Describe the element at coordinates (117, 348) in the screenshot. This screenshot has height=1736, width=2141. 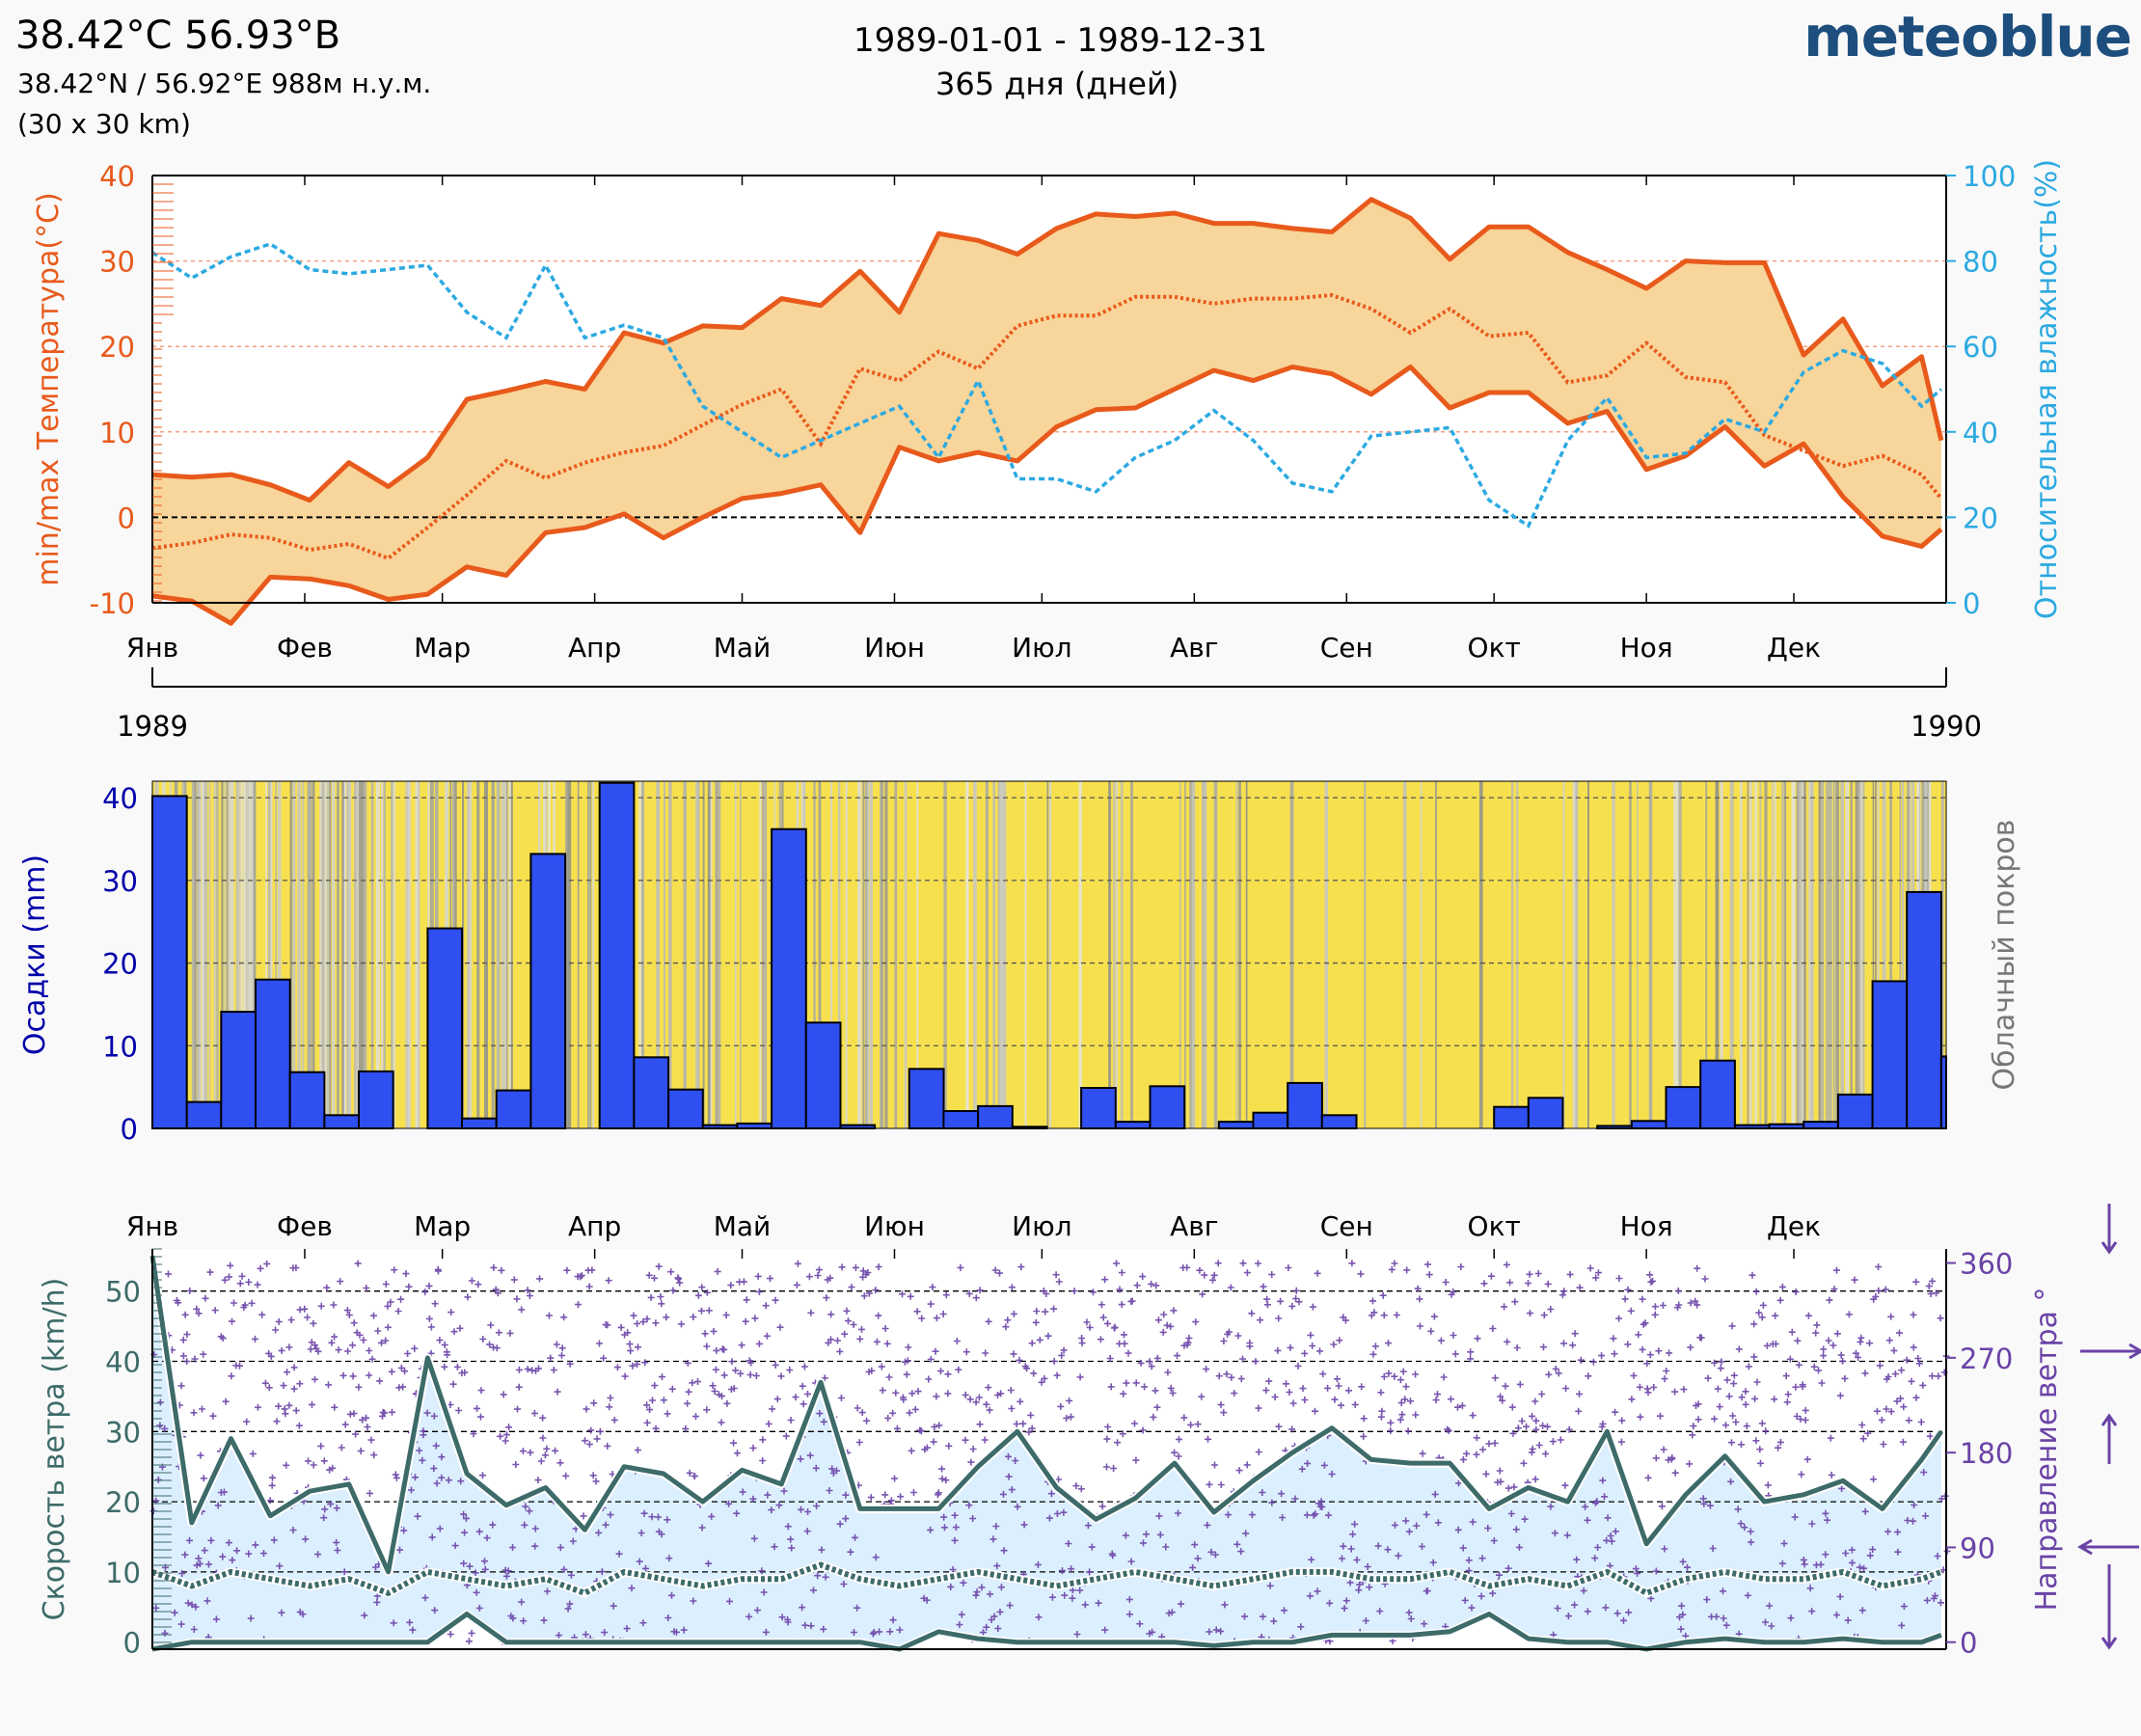
I see `temp-tick-label: 20` at that location.